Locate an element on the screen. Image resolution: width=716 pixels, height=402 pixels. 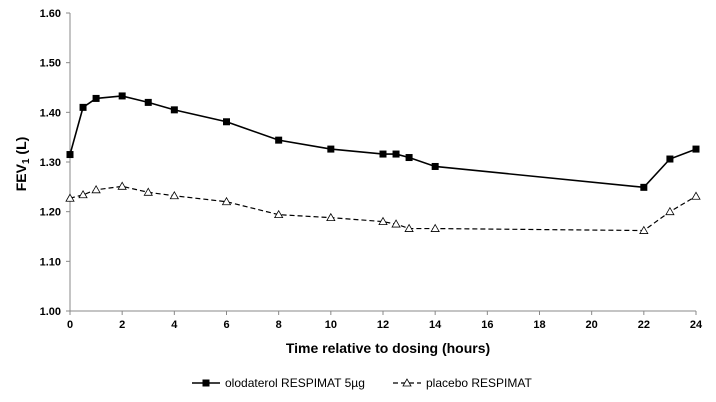
y-tick-label: 1.10 is located at coordinates (50, 262).